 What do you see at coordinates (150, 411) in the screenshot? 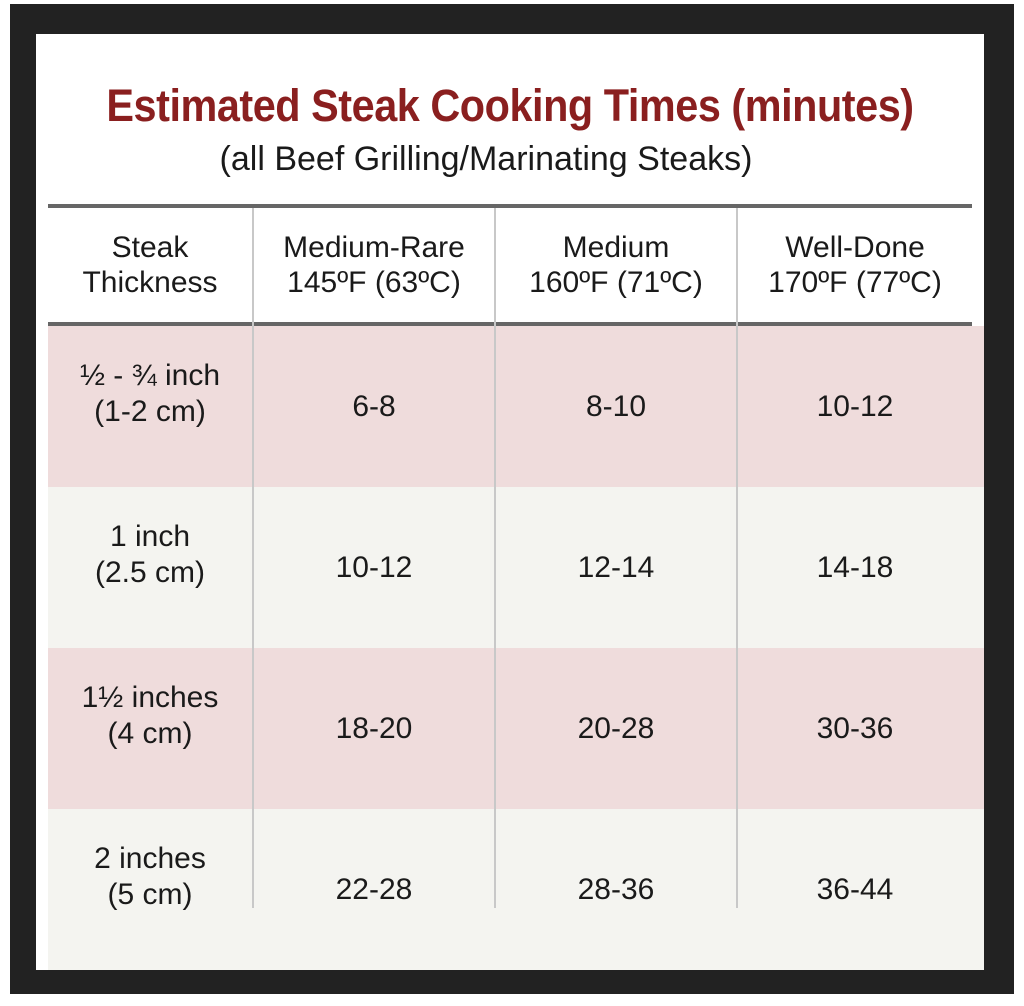
I see `thickness-cm: (1-2 cm)` at bounding box center [150, 411].